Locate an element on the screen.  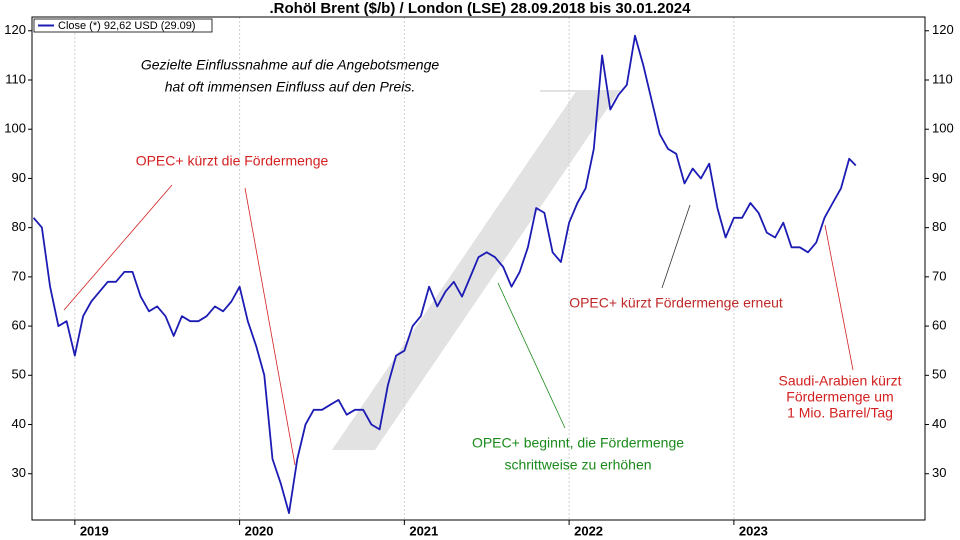
y2-tick-label: 60 is located at coordinates (939, 325).